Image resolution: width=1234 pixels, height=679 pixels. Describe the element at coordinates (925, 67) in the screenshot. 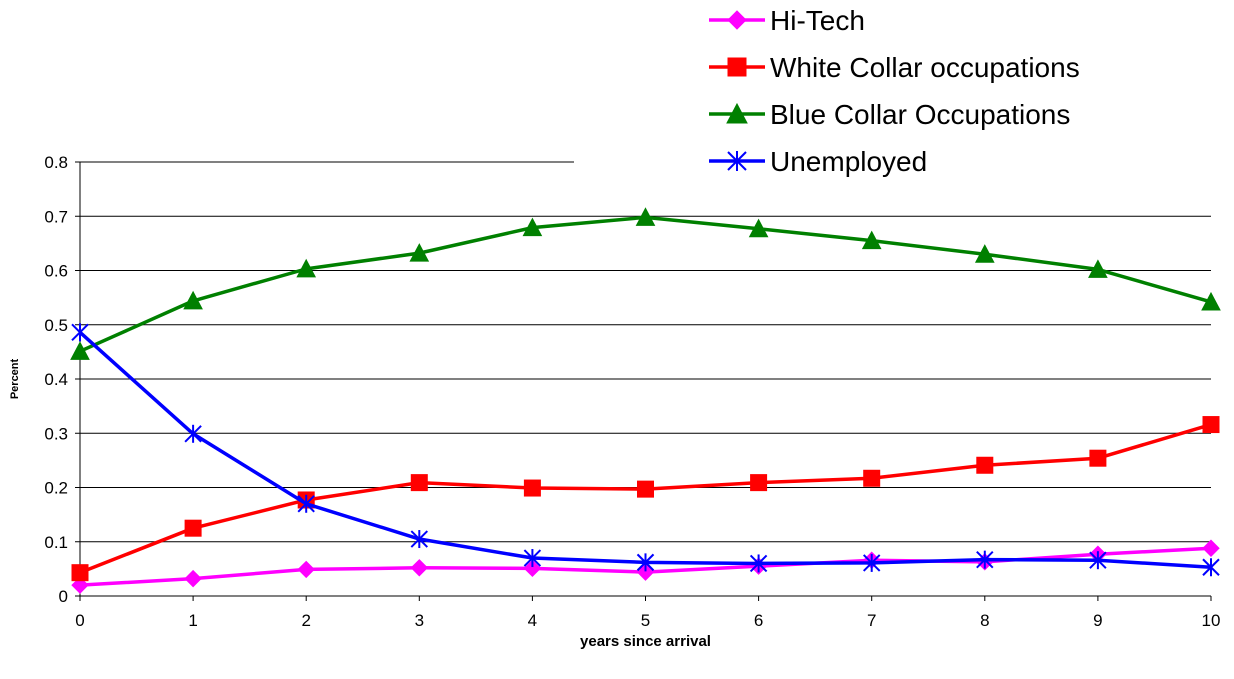

I see `legend-label: White Collar occupations` at that location.